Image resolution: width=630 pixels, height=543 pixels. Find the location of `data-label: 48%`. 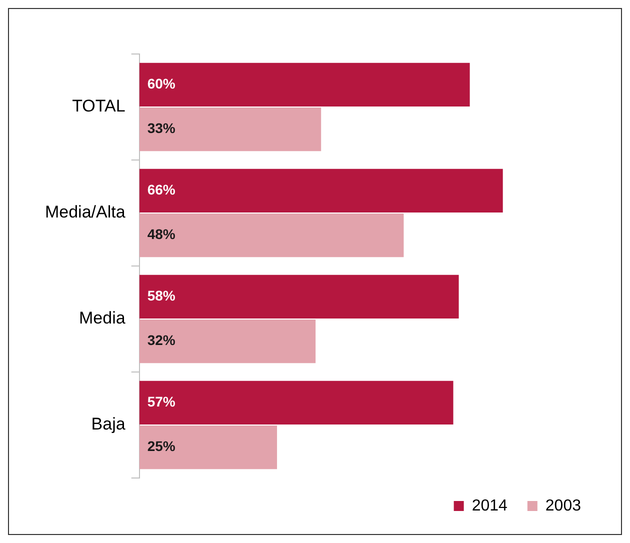

data-label: 48% is located at coordinates (161, 234).